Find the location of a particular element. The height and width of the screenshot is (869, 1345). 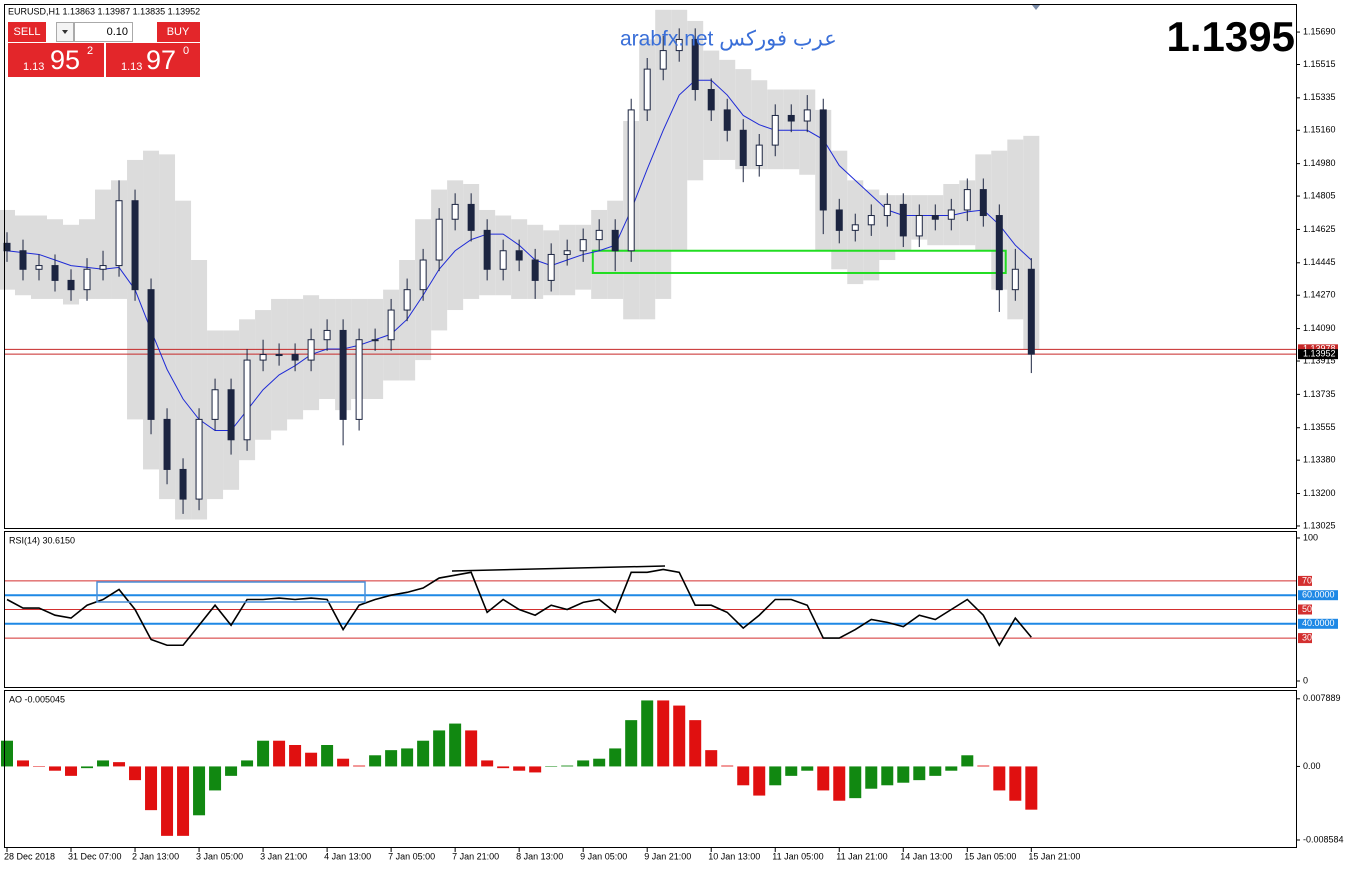

lot-value: 0.10 is located at coordinates (117, 32).